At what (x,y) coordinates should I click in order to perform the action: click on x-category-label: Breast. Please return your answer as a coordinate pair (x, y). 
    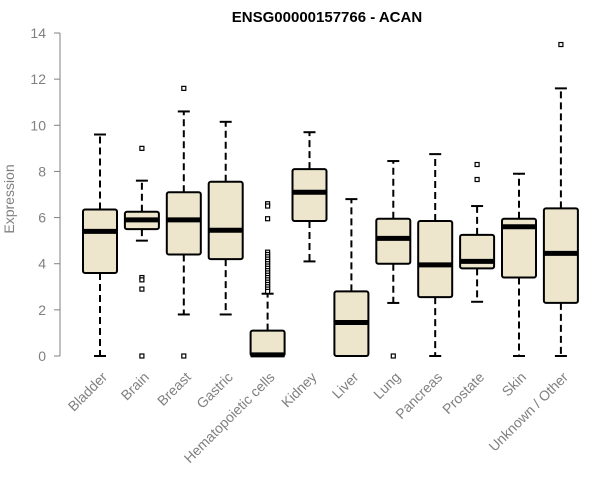
    Looking at the image, I should click on (174, 389).